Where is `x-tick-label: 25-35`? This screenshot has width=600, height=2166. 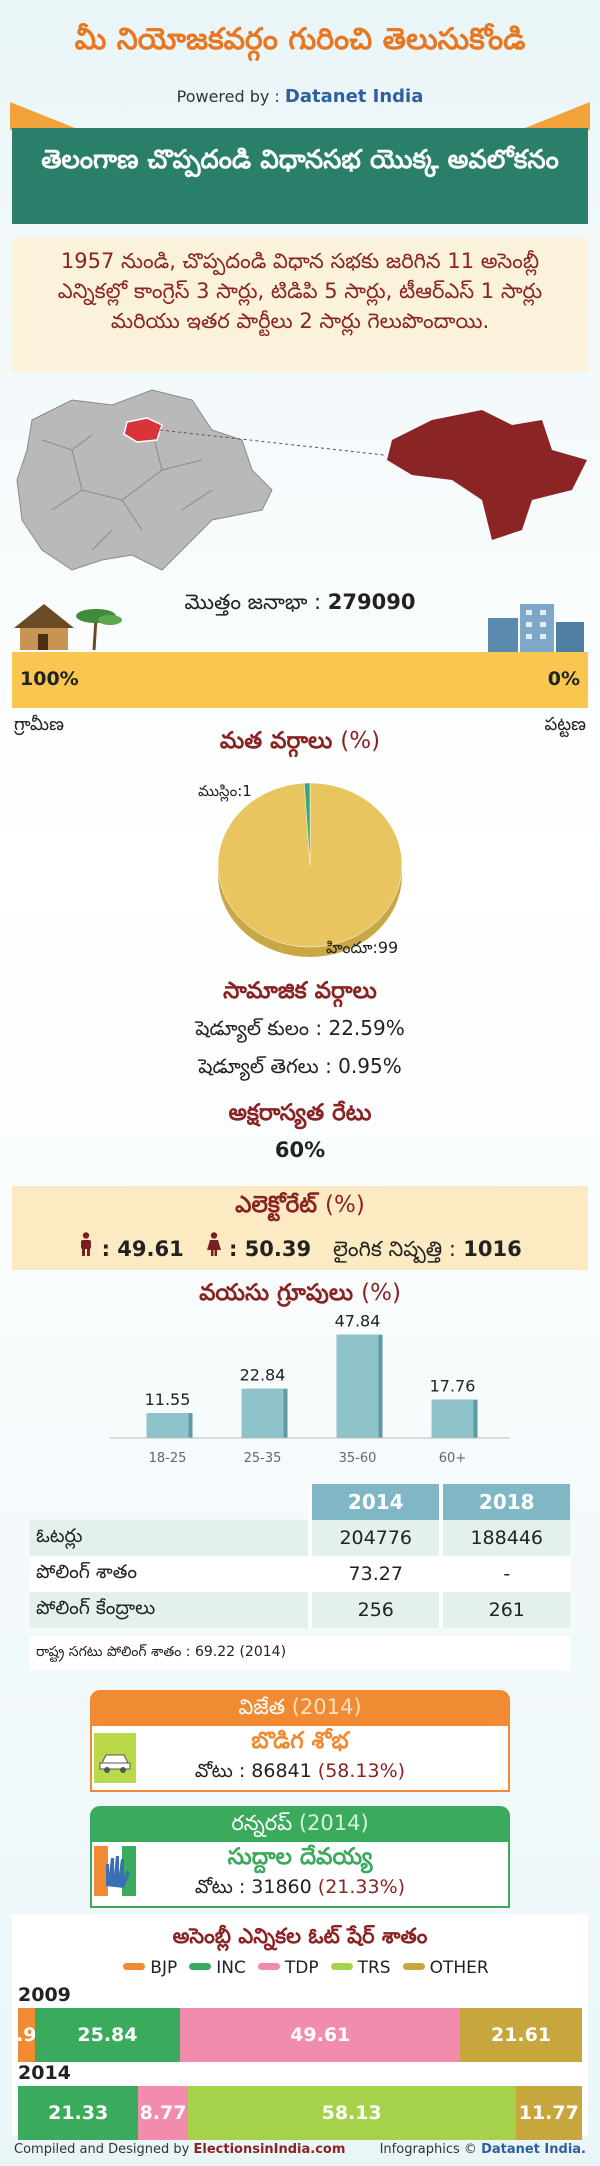 x-tick-label: 25-35 is located at coordinates (263, 1458).